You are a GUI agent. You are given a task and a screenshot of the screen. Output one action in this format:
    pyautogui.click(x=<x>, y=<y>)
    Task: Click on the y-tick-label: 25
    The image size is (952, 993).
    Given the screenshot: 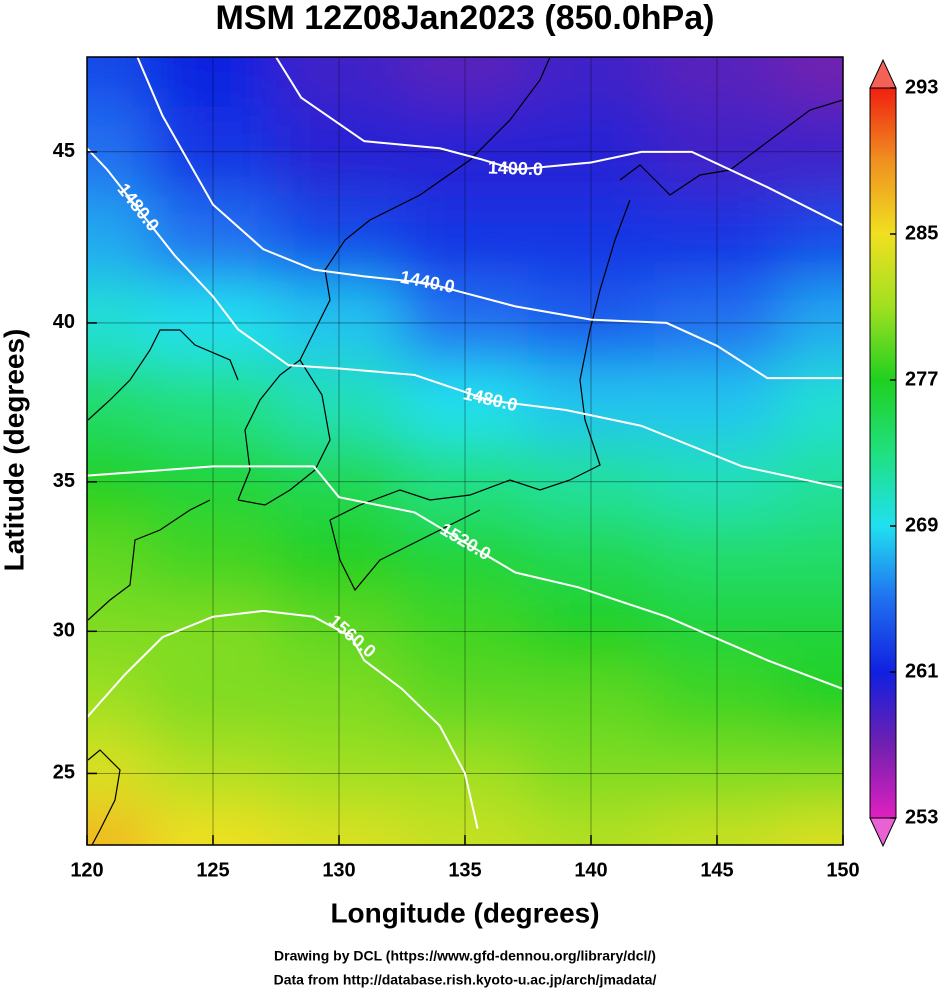 What is the action you would take?
    pyautogui.click(x=64, y=773)
    